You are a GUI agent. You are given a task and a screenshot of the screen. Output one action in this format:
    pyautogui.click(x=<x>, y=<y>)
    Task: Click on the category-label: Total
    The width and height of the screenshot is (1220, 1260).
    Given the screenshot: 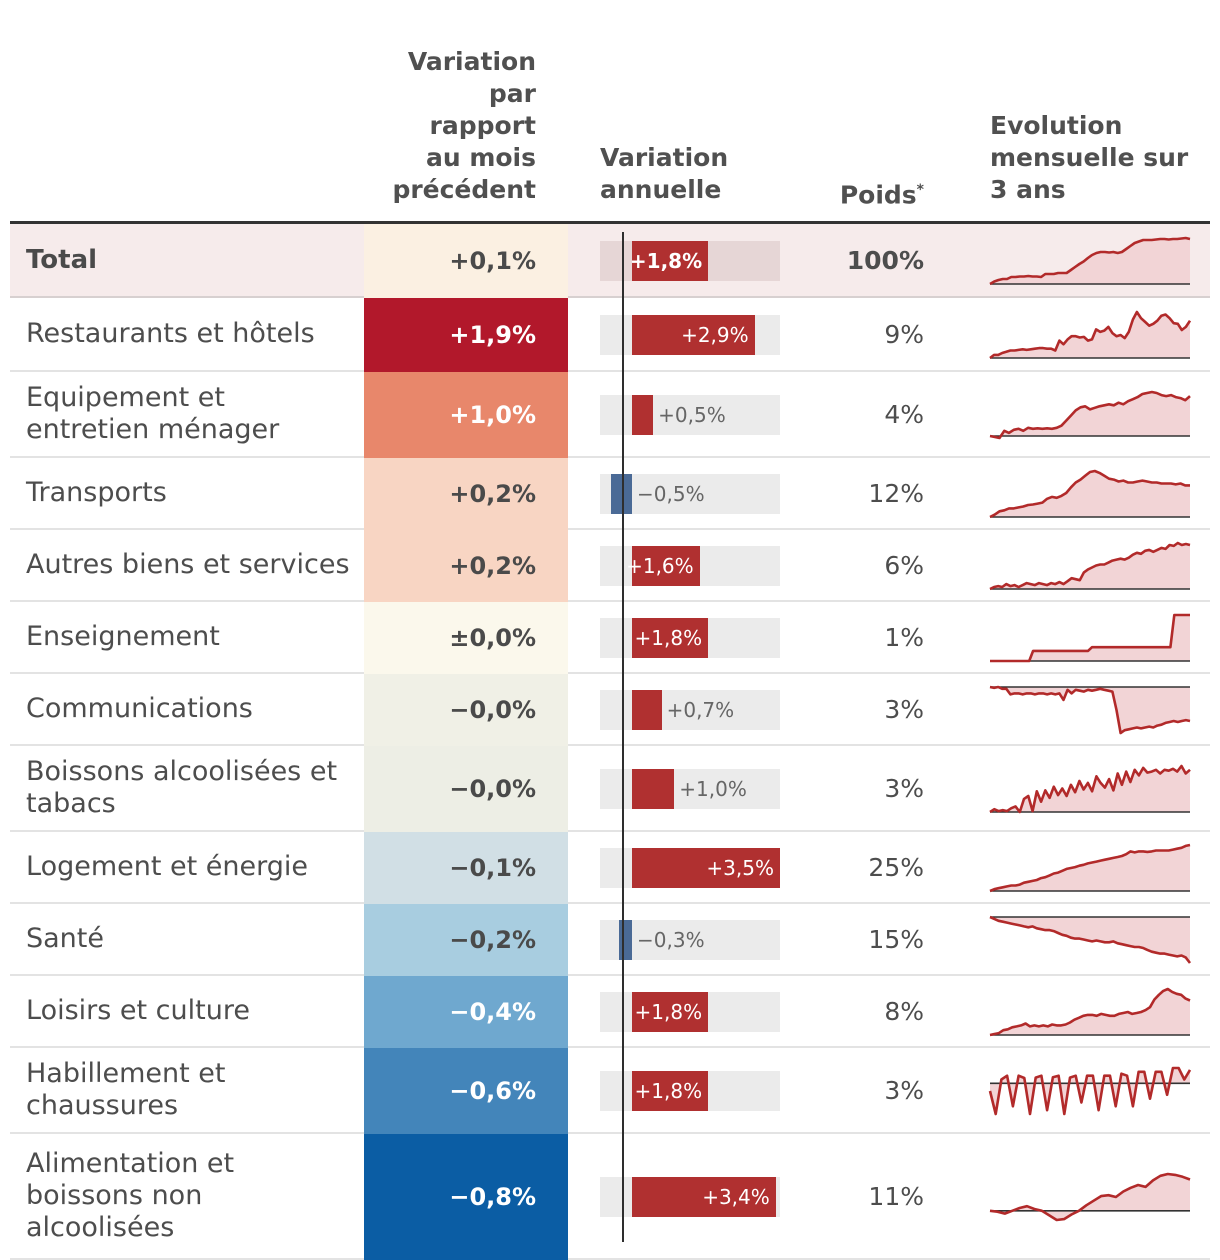 What is the action you would take?
    pyautogui.click(x=62, y=260)
    